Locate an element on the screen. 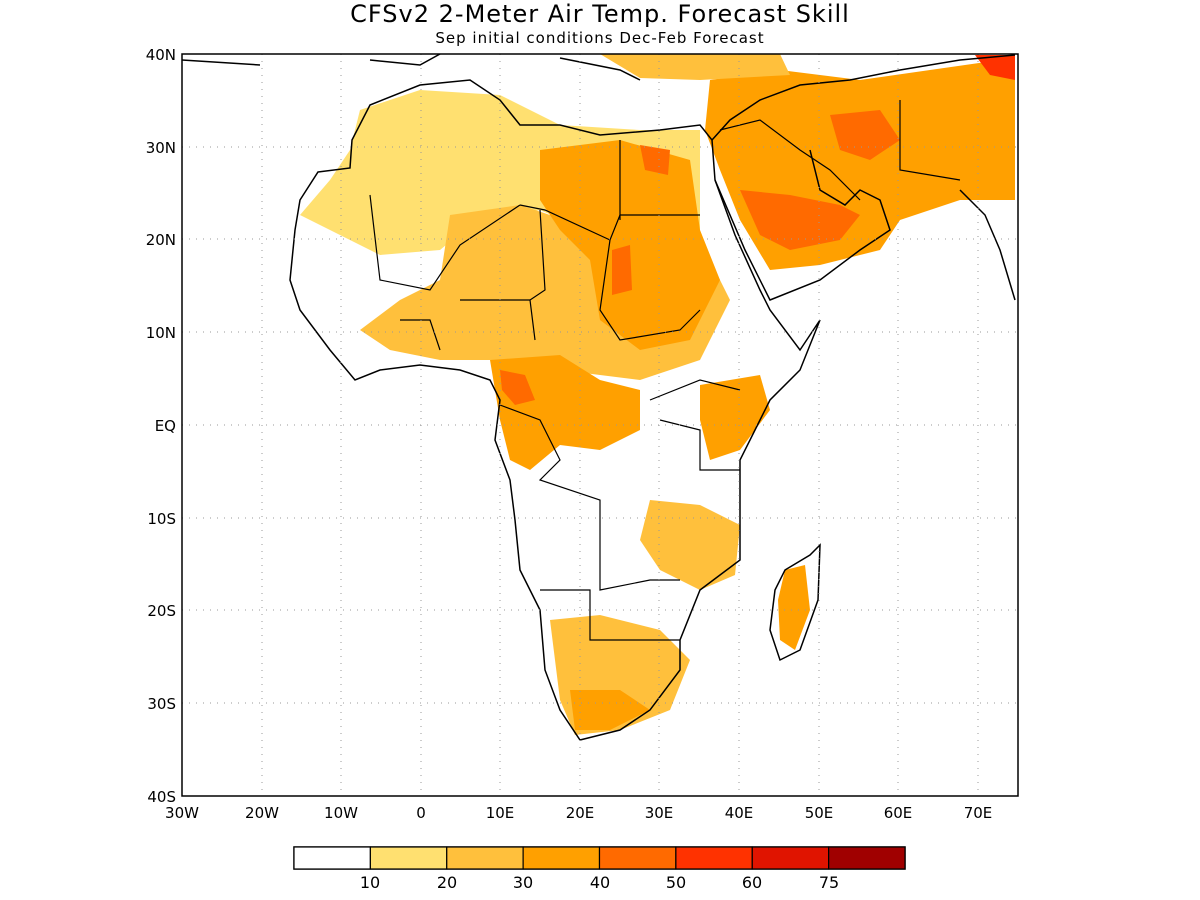 This screenshot has height=900, width=1200. shade-gabon-dark is located at coordinates (517, 387).